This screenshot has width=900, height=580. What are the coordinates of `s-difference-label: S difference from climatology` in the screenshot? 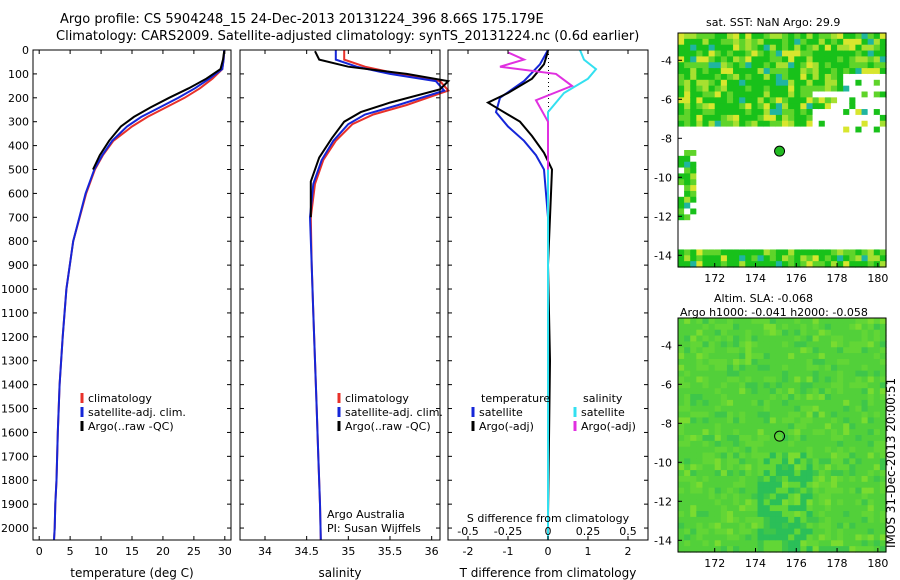 It's located at (548, 518).